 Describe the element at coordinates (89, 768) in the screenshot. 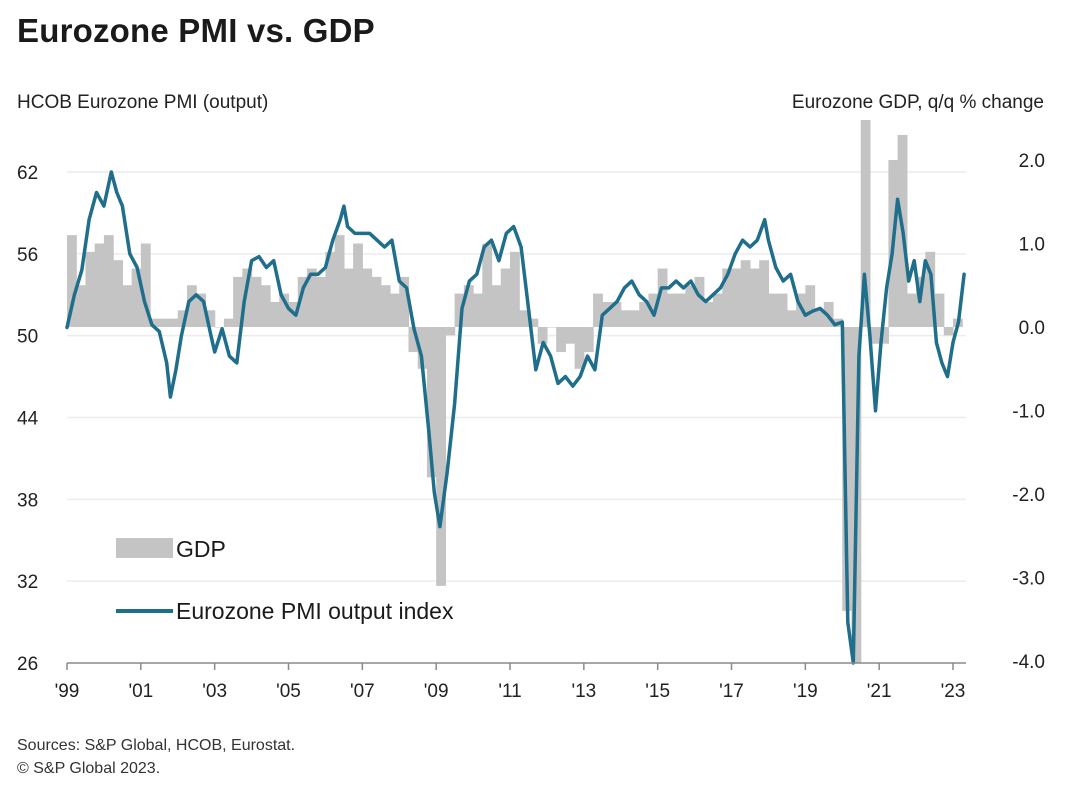

I see `copyright-note: © S&P Global 2023.` at that location.